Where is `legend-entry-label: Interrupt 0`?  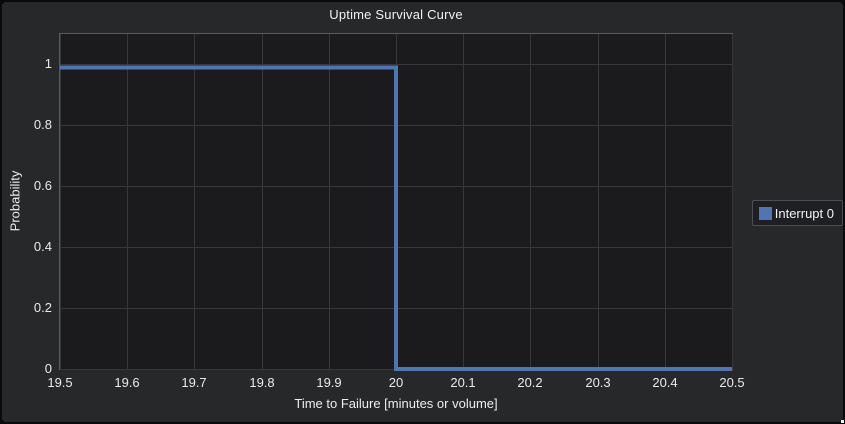
legend-entry-label: Interrupt 0 is located at coordinates (804, 213).